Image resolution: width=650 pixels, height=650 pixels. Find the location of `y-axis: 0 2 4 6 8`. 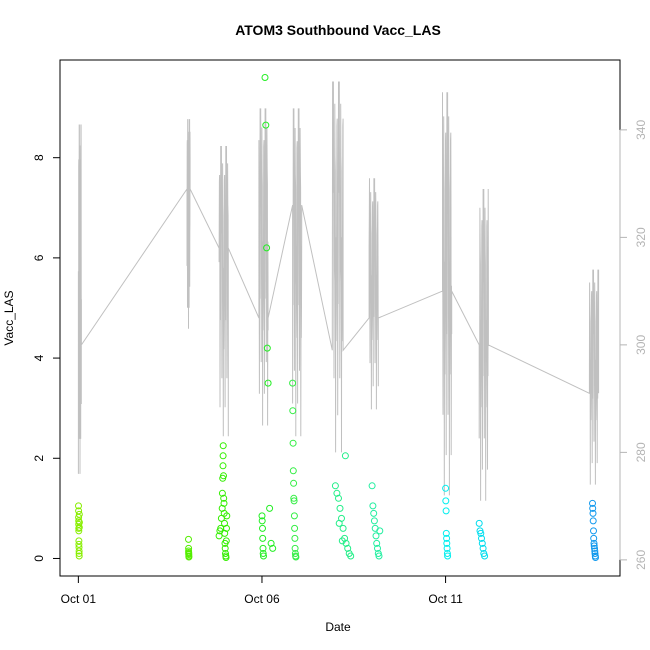

y-axis: 0 2 4 6 8 is located at coordinates (46, 358).